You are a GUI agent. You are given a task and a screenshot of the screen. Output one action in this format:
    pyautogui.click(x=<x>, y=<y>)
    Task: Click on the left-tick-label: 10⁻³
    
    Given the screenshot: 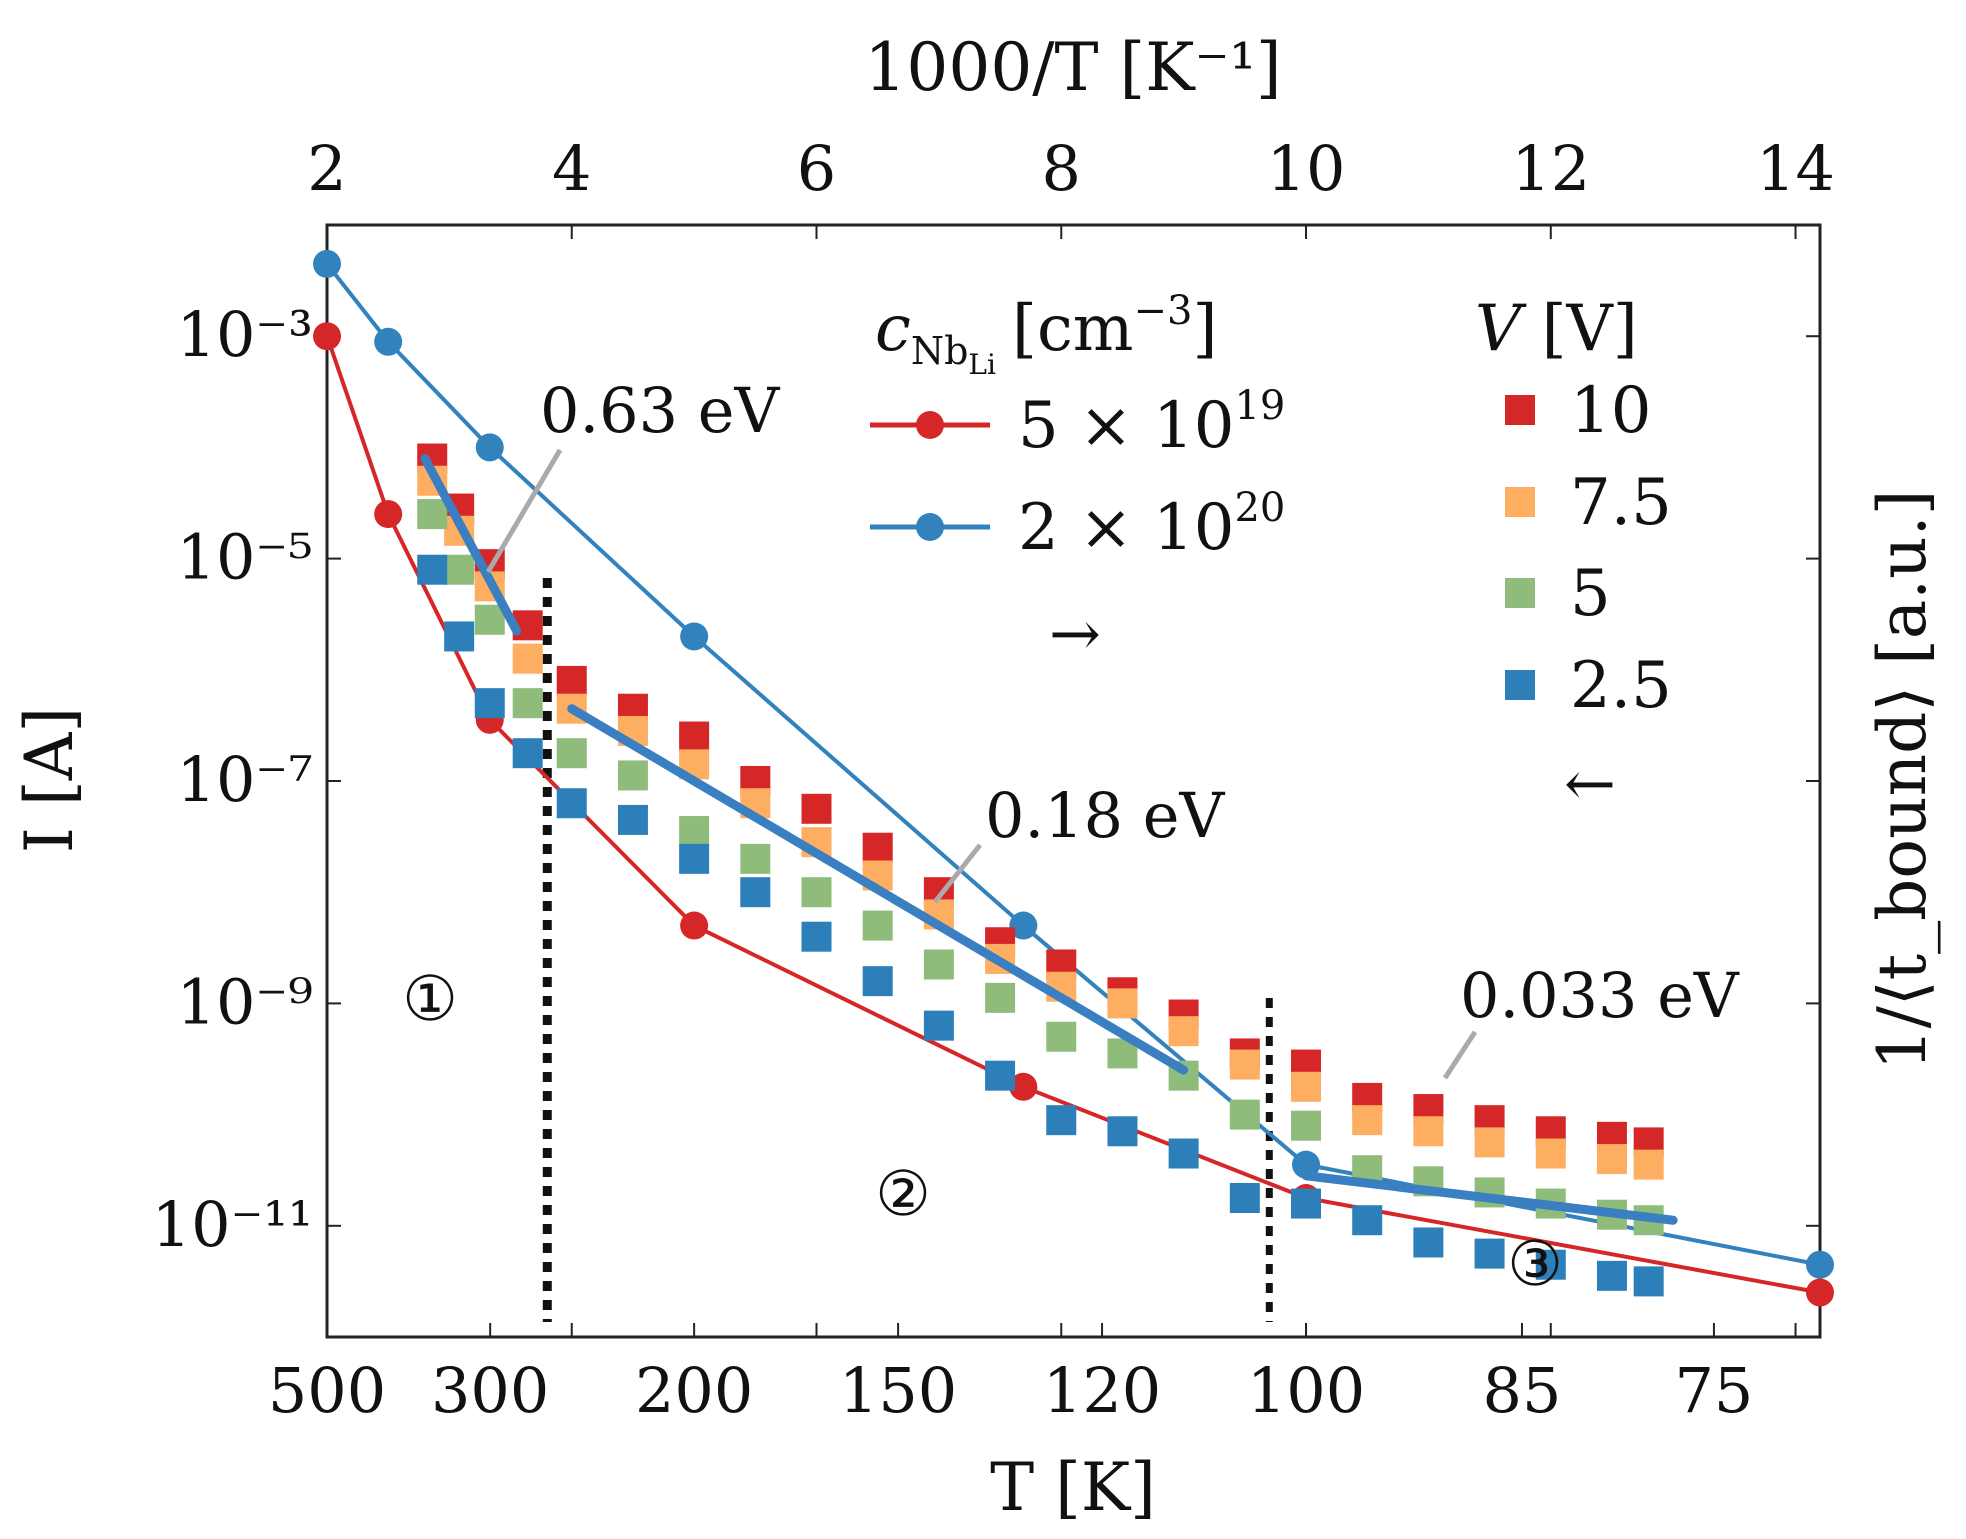 What is the action you would take?
    pyautogui.click(x=245, y=334)
    